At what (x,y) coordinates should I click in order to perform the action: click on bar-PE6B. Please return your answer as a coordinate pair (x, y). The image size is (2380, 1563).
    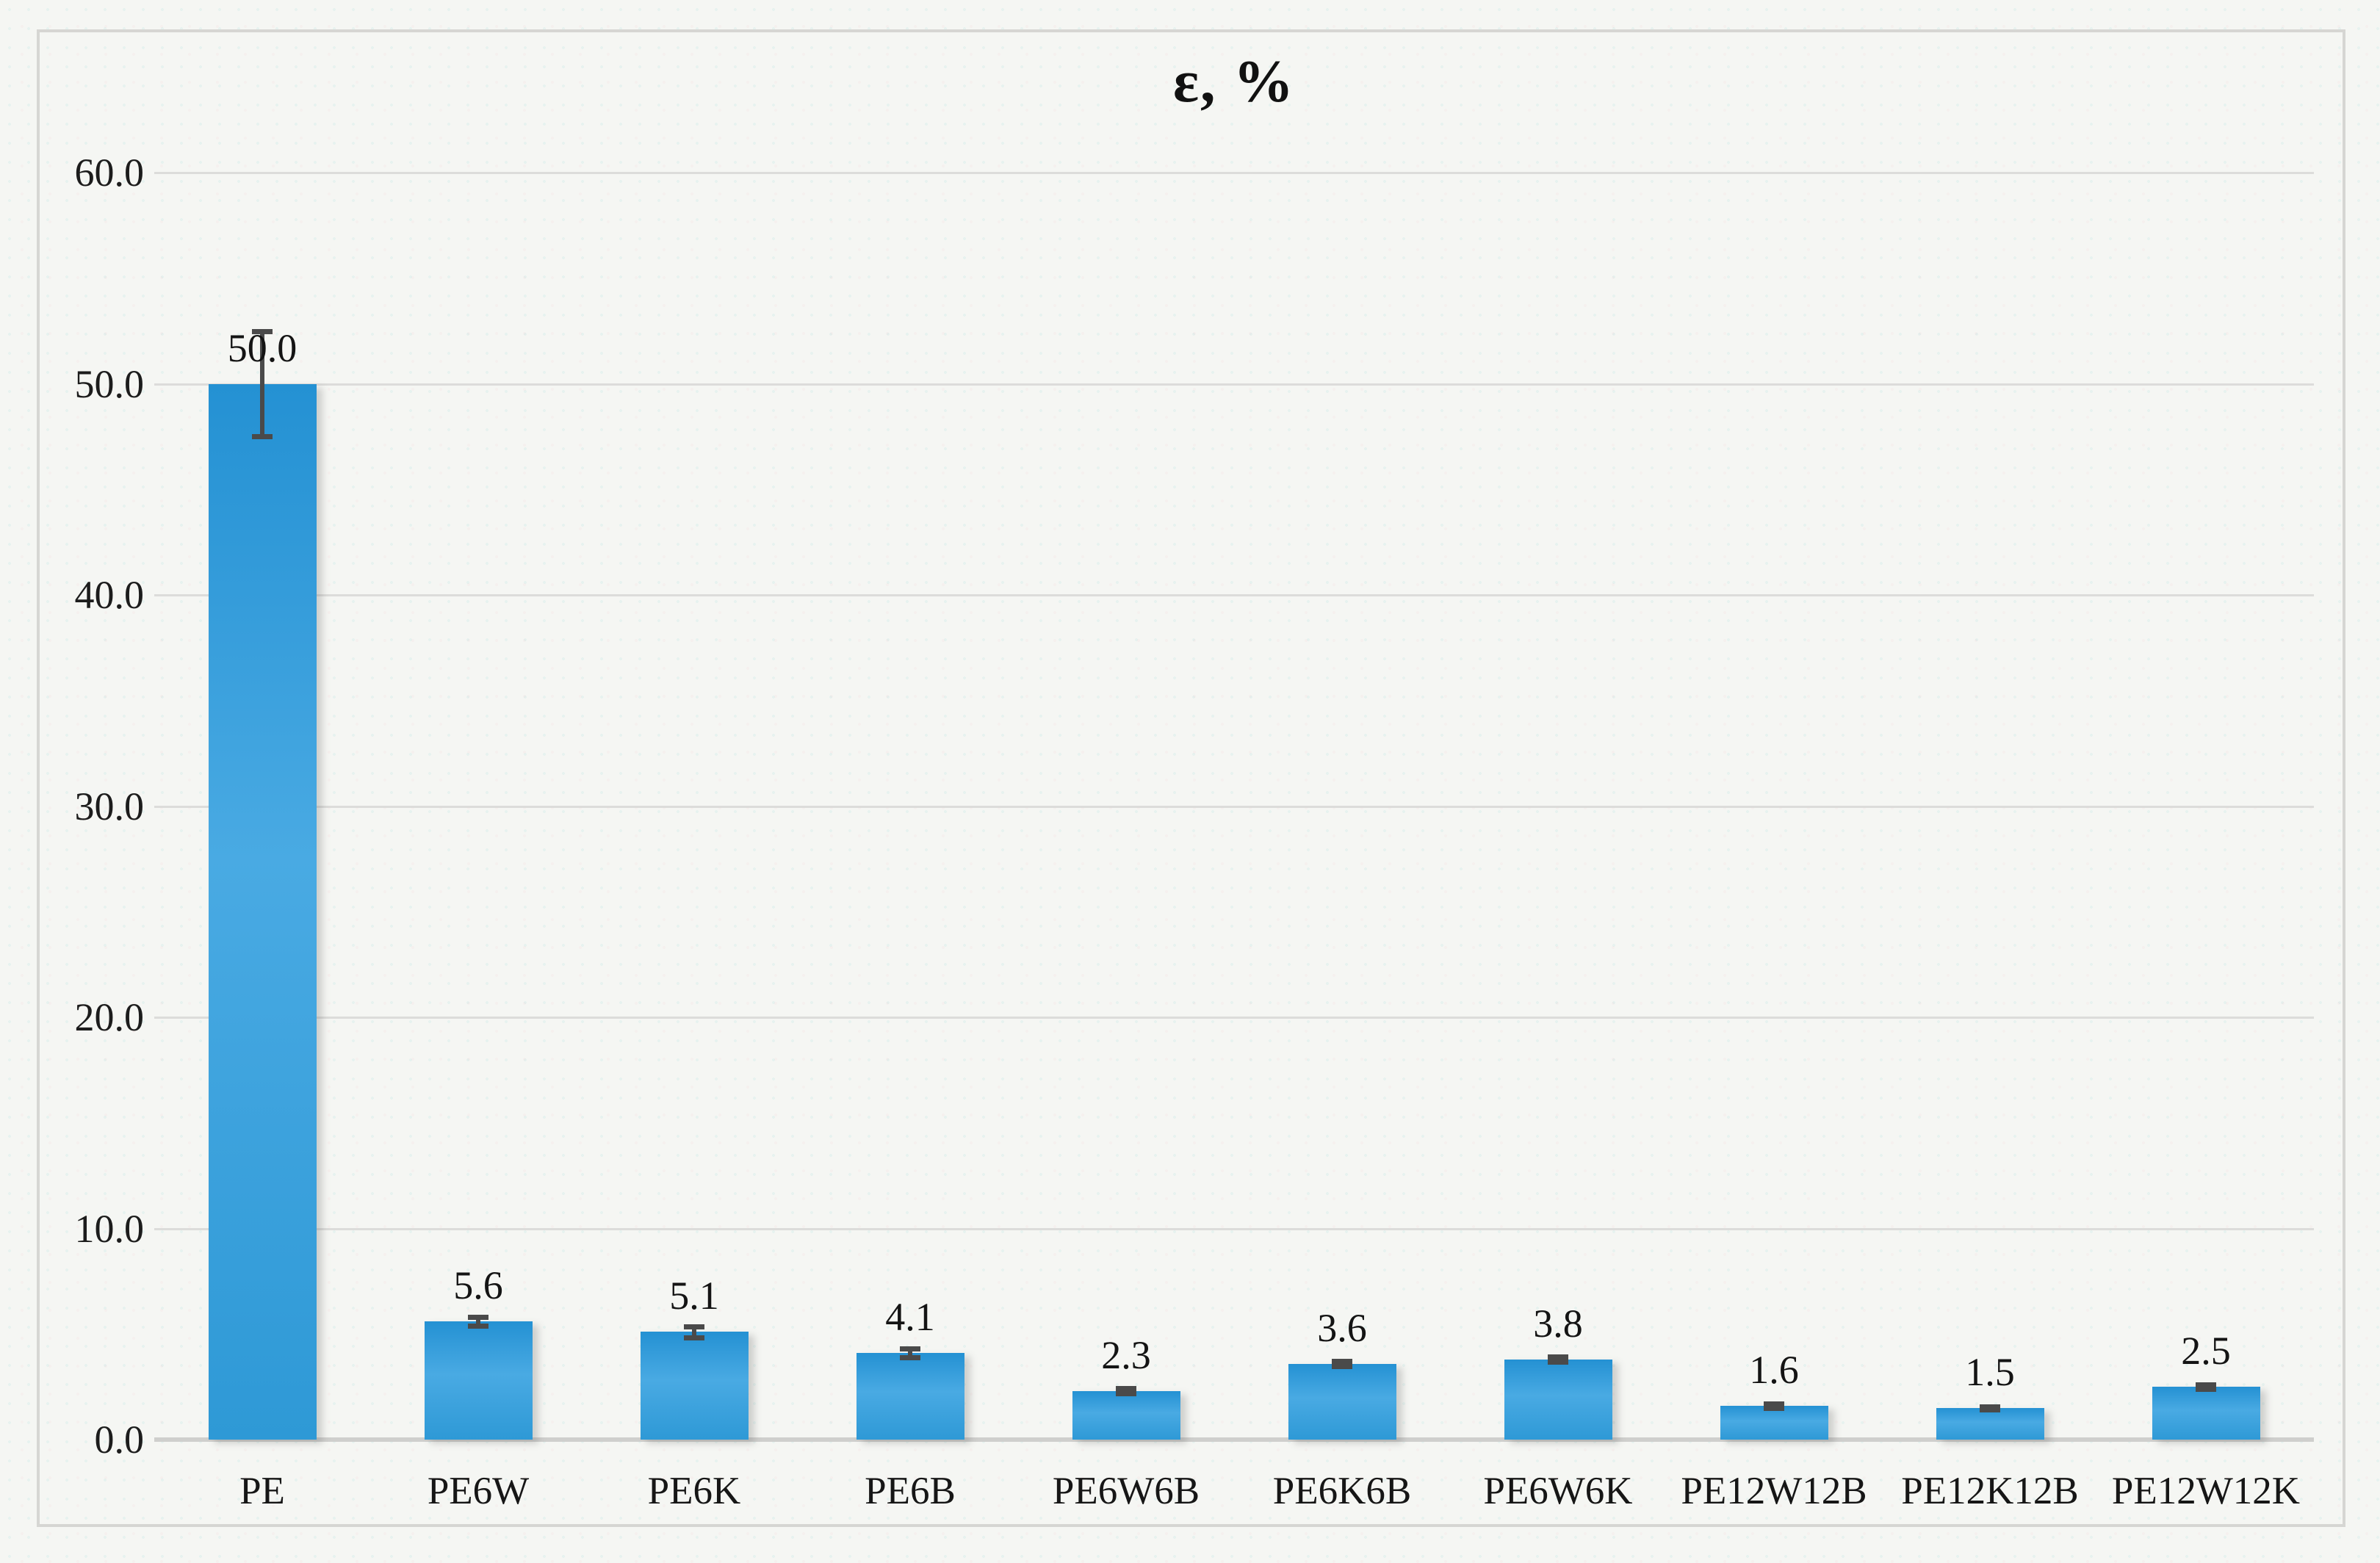
    Looking at the image, I should click on (910, 1396).